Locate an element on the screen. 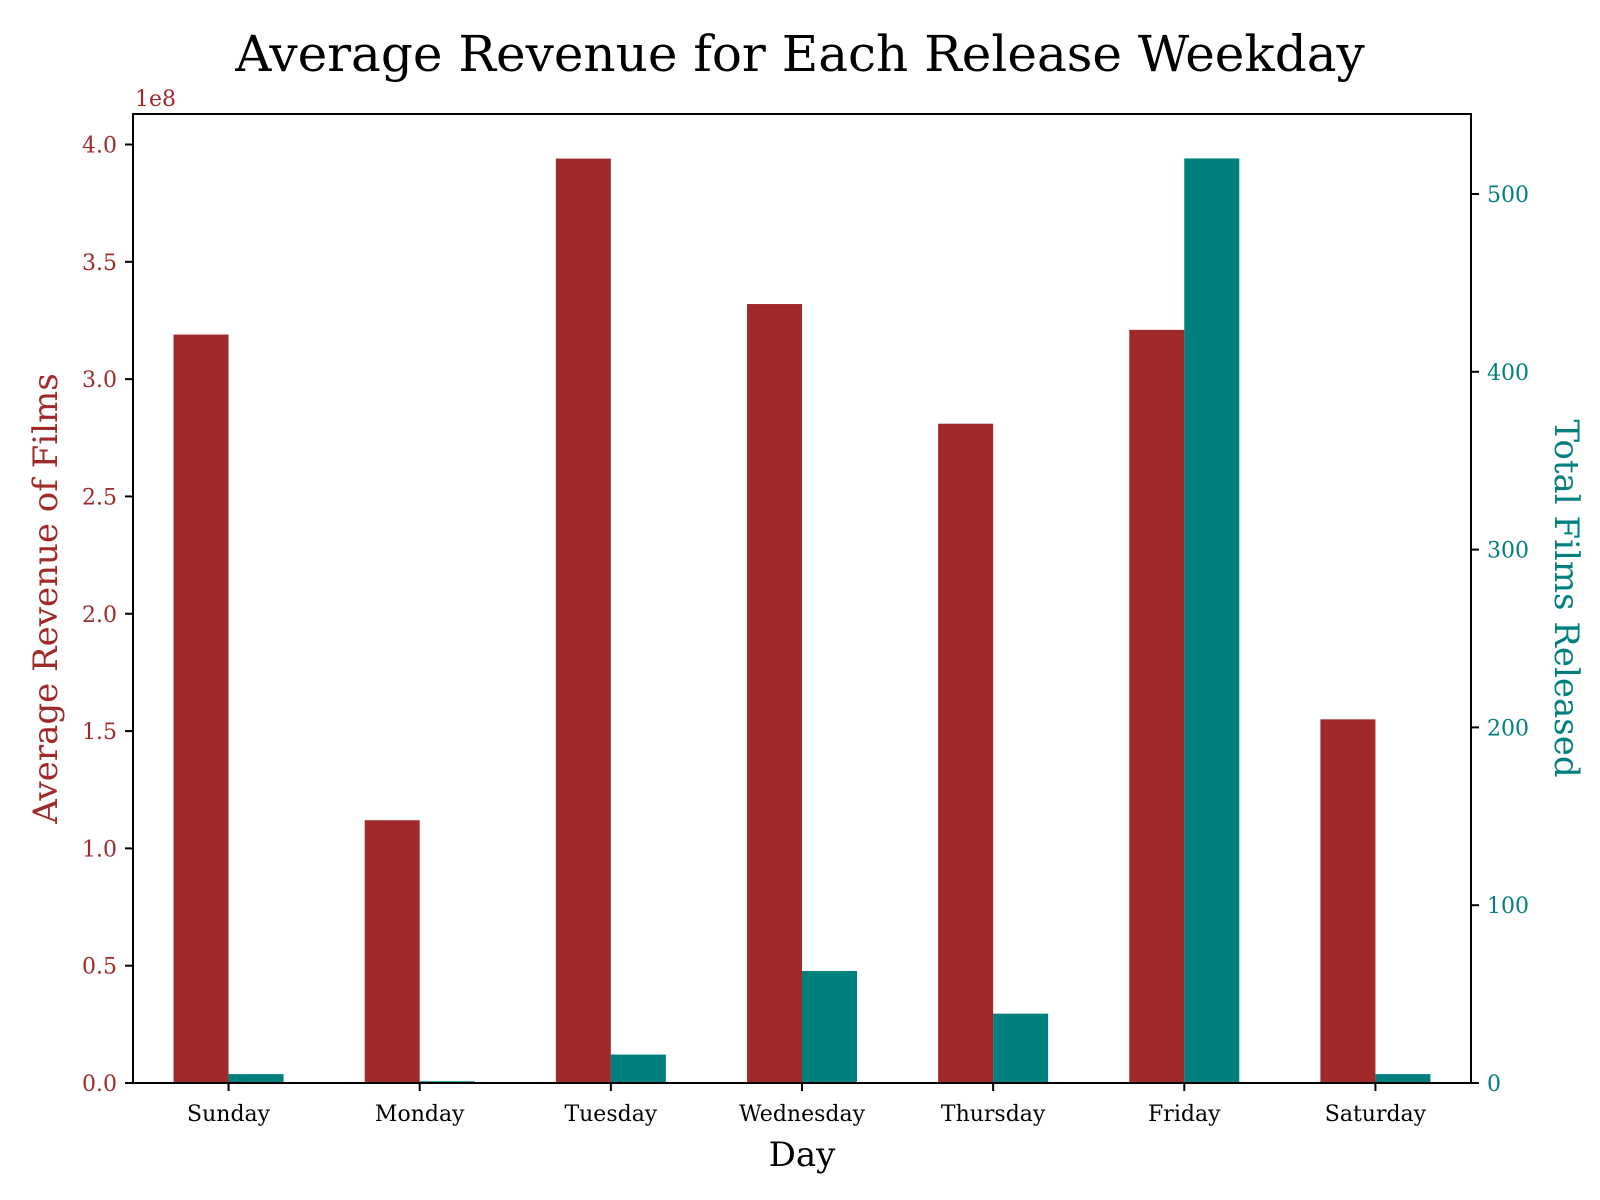  chart-title: Average Revenue for Each Release Weekday is located at coordinates (799, 54).